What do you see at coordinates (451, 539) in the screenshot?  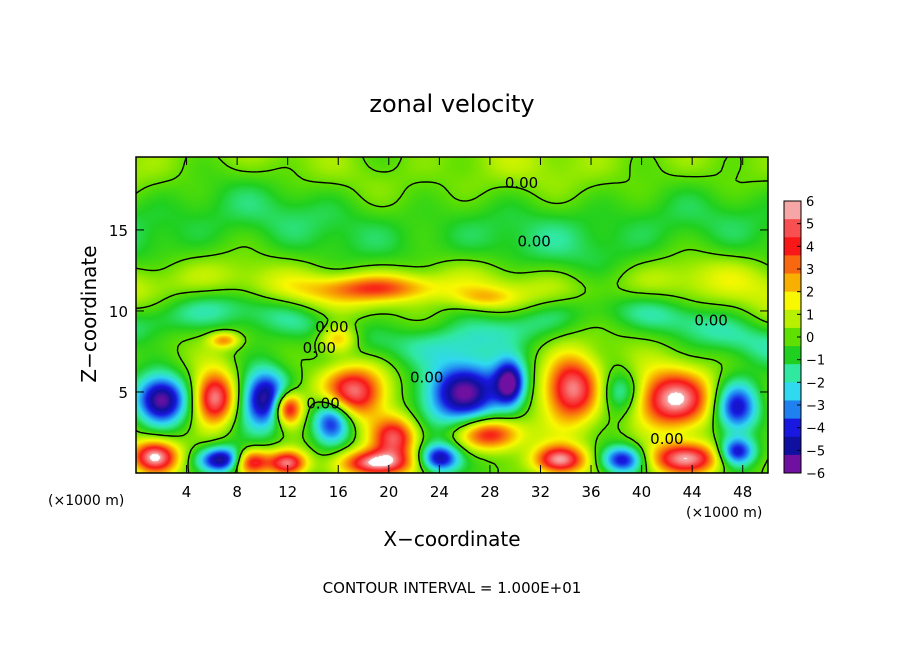 I see `x-axis-label: X−coordinate` at bounding box center [451, 539].